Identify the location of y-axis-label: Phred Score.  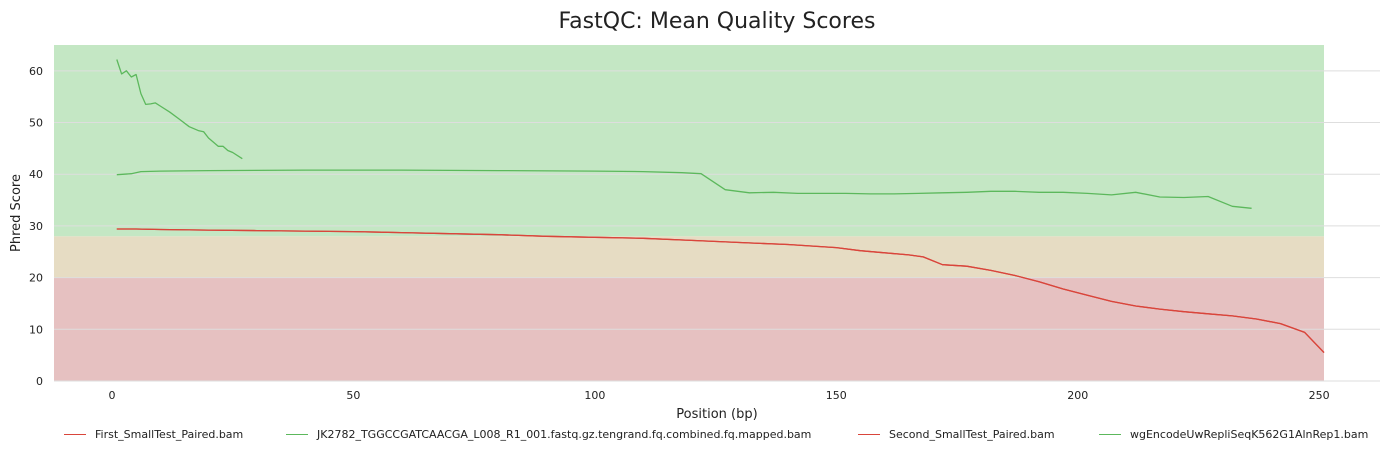
(16, 213).